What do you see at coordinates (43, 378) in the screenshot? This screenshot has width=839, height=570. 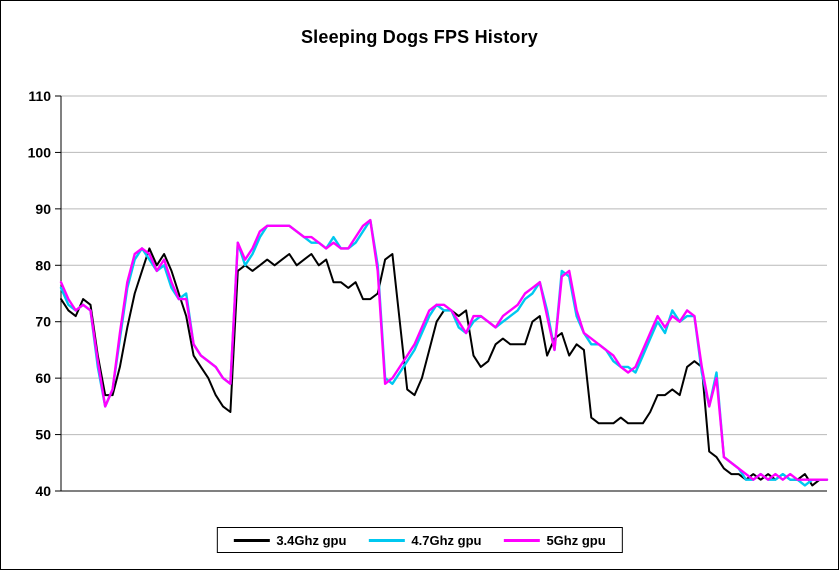 I see `y-axis-tick-label: 60` at bounding box center [43, 378].